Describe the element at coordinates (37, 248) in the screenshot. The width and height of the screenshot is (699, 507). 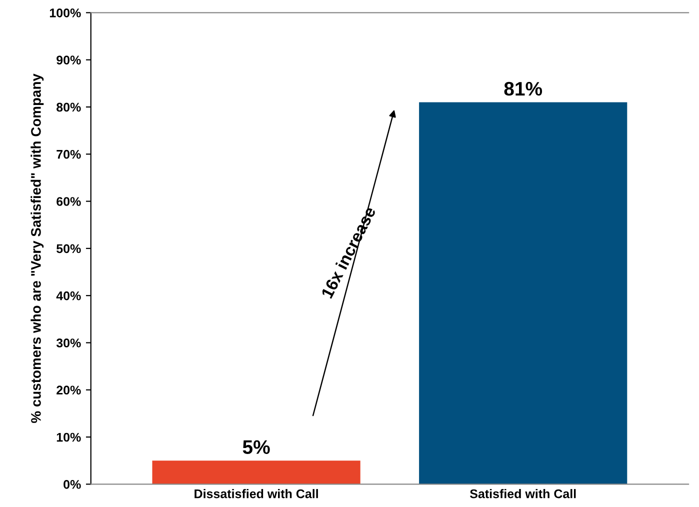
I see `y-axis-title: % customers who are "Very Satisfied" with Company` at that location.